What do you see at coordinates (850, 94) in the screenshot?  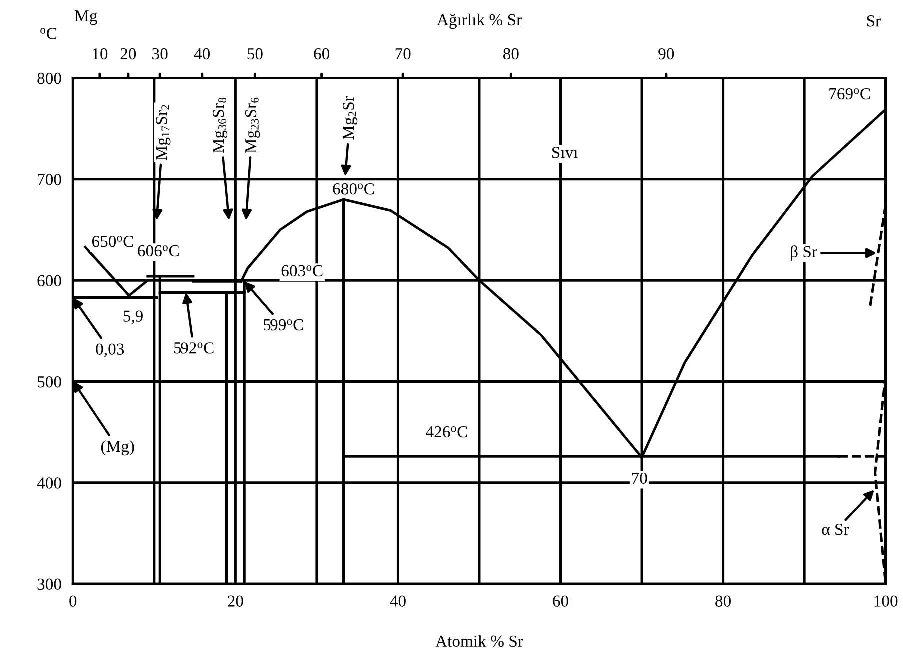 I see `annotation: 769$^{o}$C` at bounding box center [850, 94].